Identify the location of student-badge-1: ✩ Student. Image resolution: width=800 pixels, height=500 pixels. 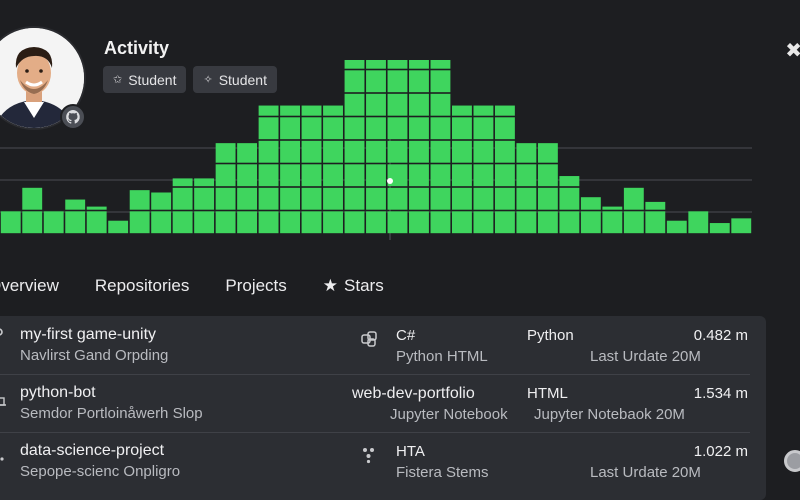
(145, 79).